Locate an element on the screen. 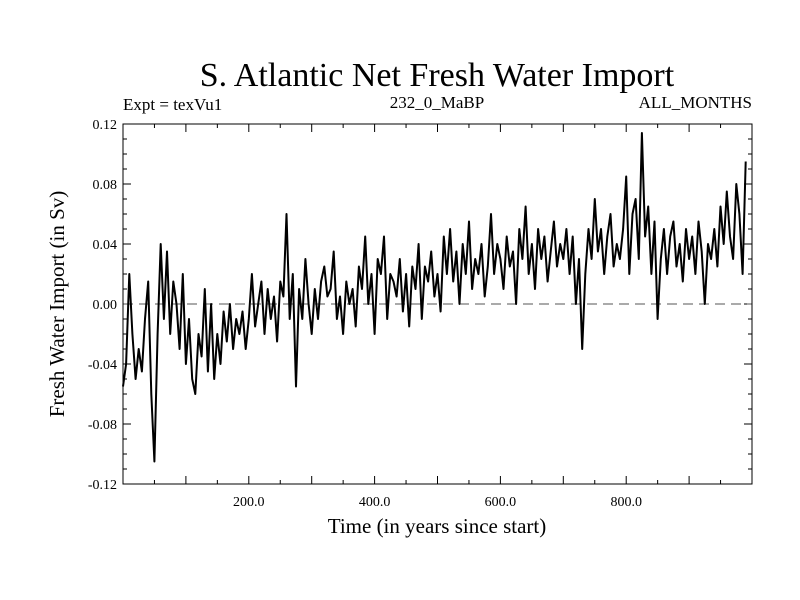 This screenshot has width=800, height=600. y-axis-label: Fresh Water Import (in Sv) is located at coordinates (57, 304).